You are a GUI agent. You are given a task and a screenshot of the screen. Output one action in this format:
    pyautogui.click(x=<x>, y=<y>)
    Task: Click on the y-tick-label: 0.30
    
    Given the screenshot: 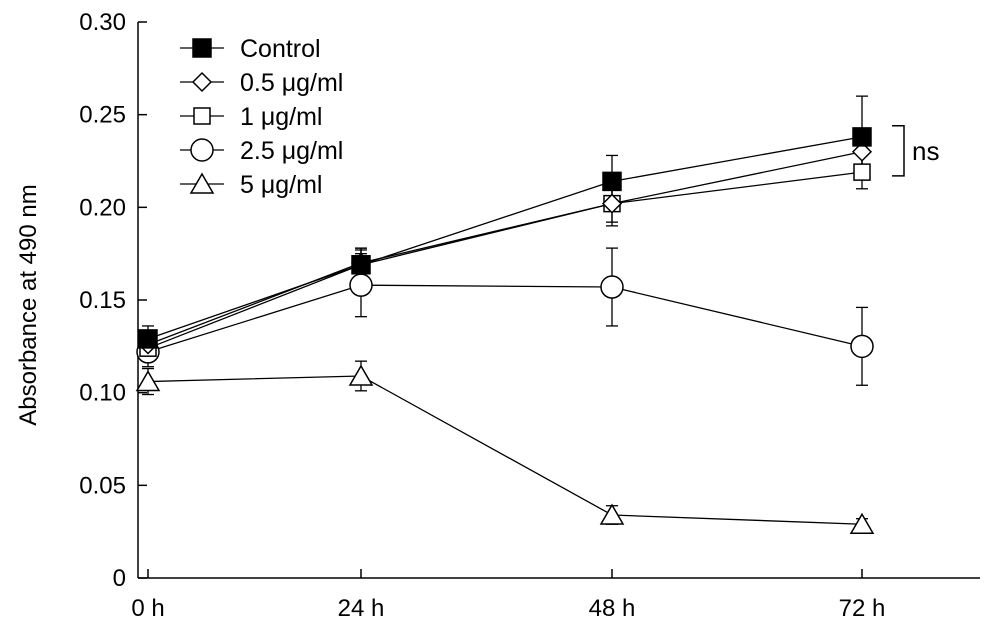 What is the action you would take?
    pyautogui.click(x=102, y=22)
    